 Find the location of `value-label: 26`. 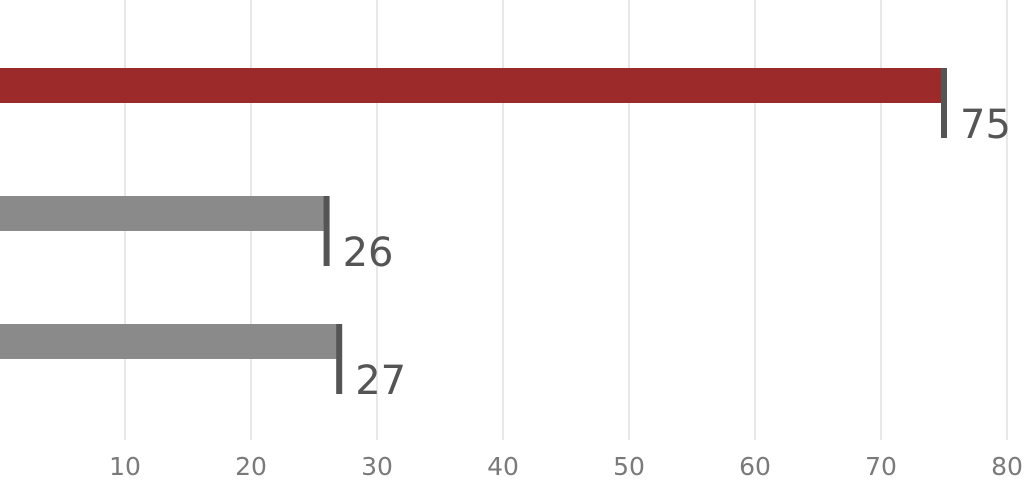

value-label: 26 is located at coordinates (368, 253).